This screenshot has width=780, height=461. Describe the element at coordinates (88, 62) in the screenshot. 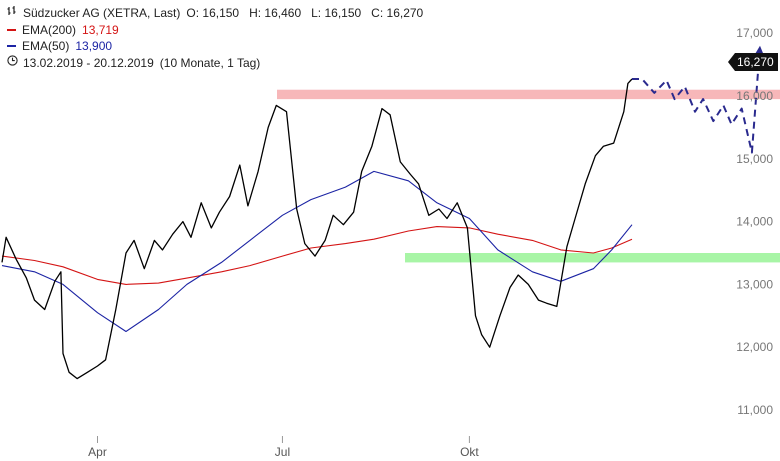

I see `date-range: 13.02.2019 - 20.12.2019` at that location.